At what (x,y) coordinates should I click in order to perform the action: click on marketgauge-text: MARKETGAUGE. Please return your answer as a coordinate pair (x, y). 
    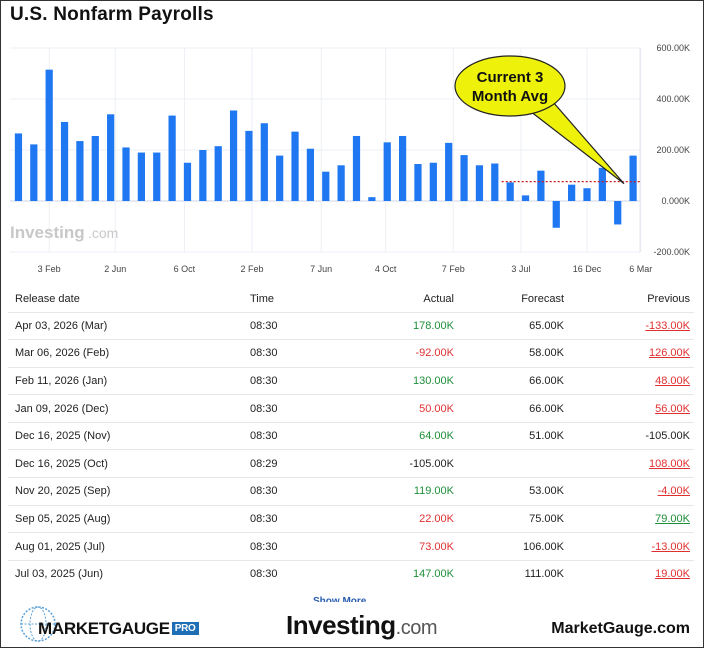
    Looking at the image, I should click on (104, 628).